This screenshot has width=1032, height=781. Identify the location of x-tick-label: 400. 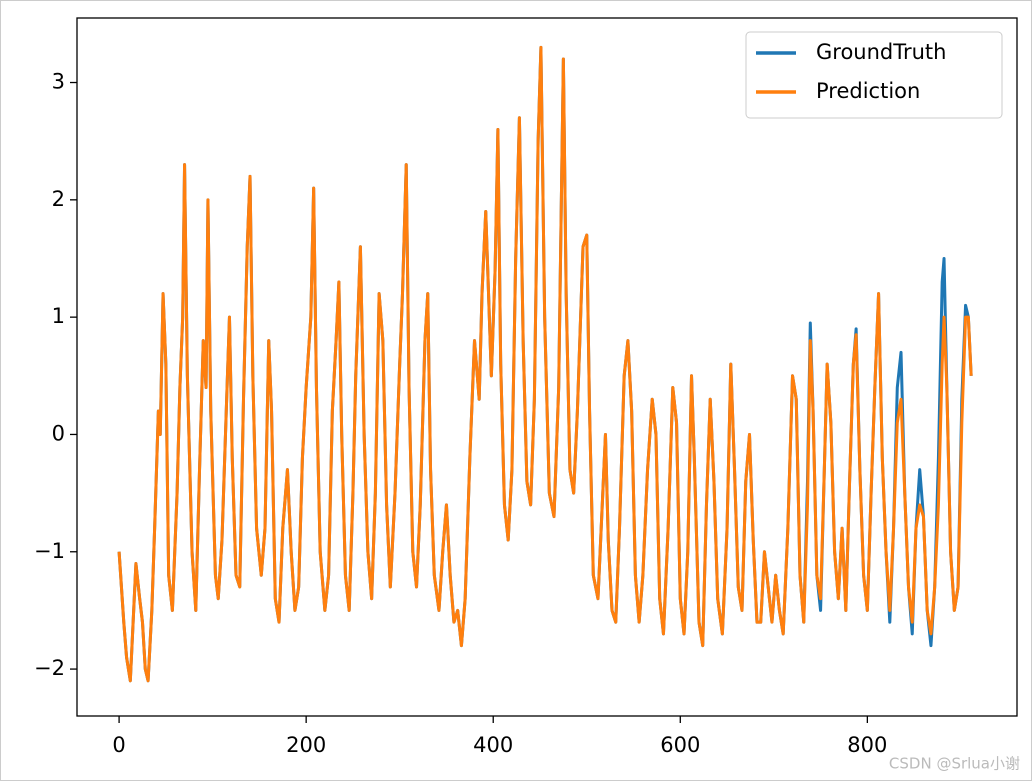
(493, 745).